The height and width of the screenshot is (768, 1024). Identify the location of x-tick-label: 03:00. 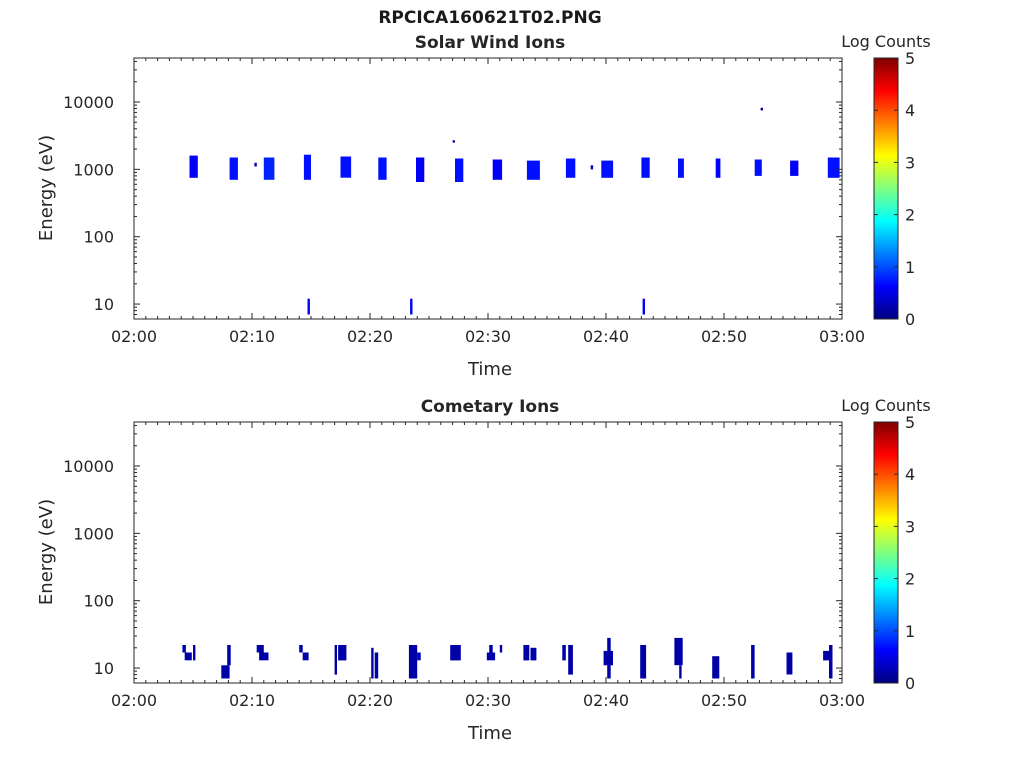
(842, 336).